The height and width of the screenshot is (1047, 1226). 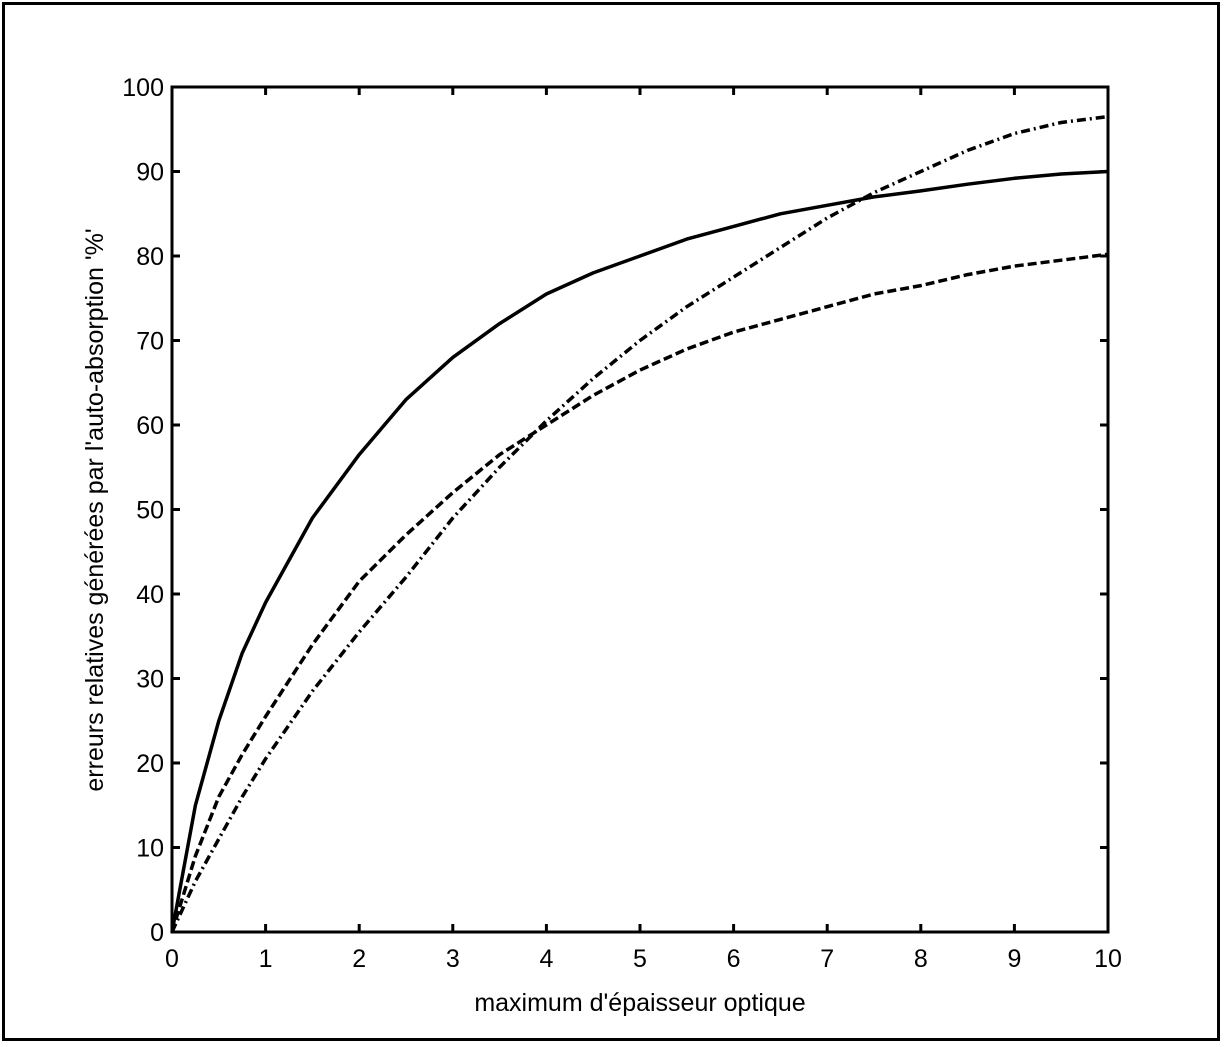 What do you see at coordinates (150, 680) in the screenshot?
I see `y-tick-label: 30` at bounding box center [150, 680].